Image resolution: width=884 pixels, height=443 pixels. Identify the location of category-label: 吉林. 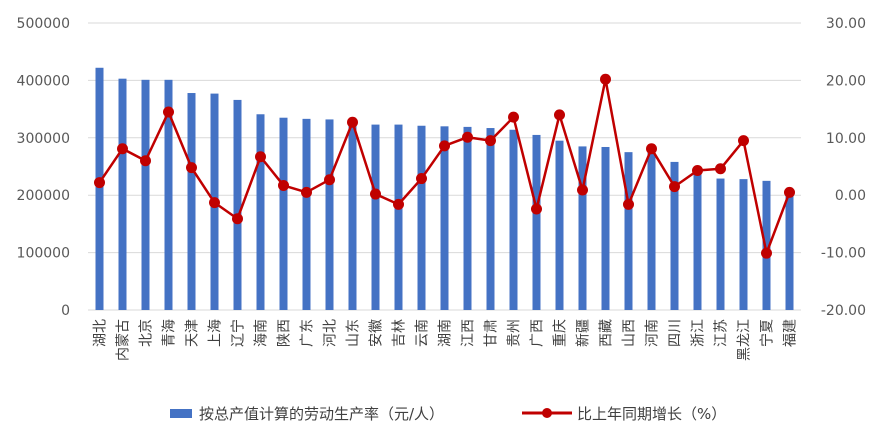
(400, 333).